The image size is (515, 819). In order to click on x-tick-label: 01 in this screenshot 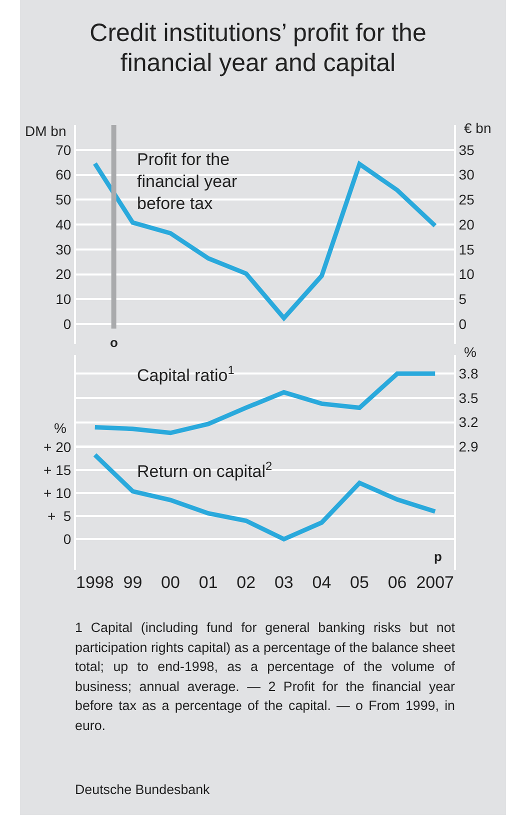, I will do `click(208, 582)`.